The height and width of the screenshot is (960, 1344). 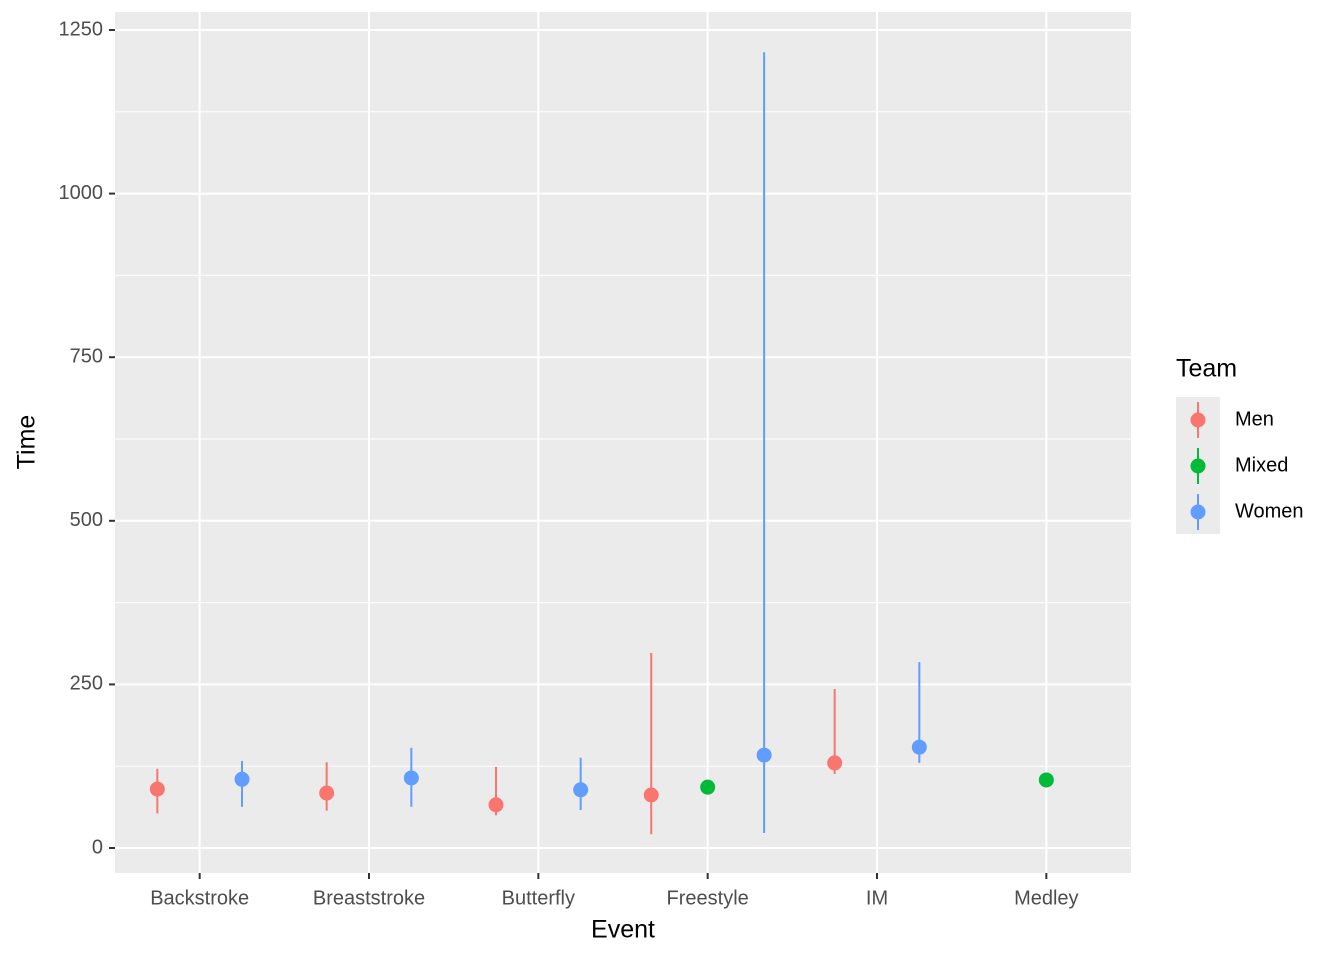 What do you see at coordinates (877, 898) in the screenshot?
I see `x-tick-label: IM` at bounding box center [877, 898].